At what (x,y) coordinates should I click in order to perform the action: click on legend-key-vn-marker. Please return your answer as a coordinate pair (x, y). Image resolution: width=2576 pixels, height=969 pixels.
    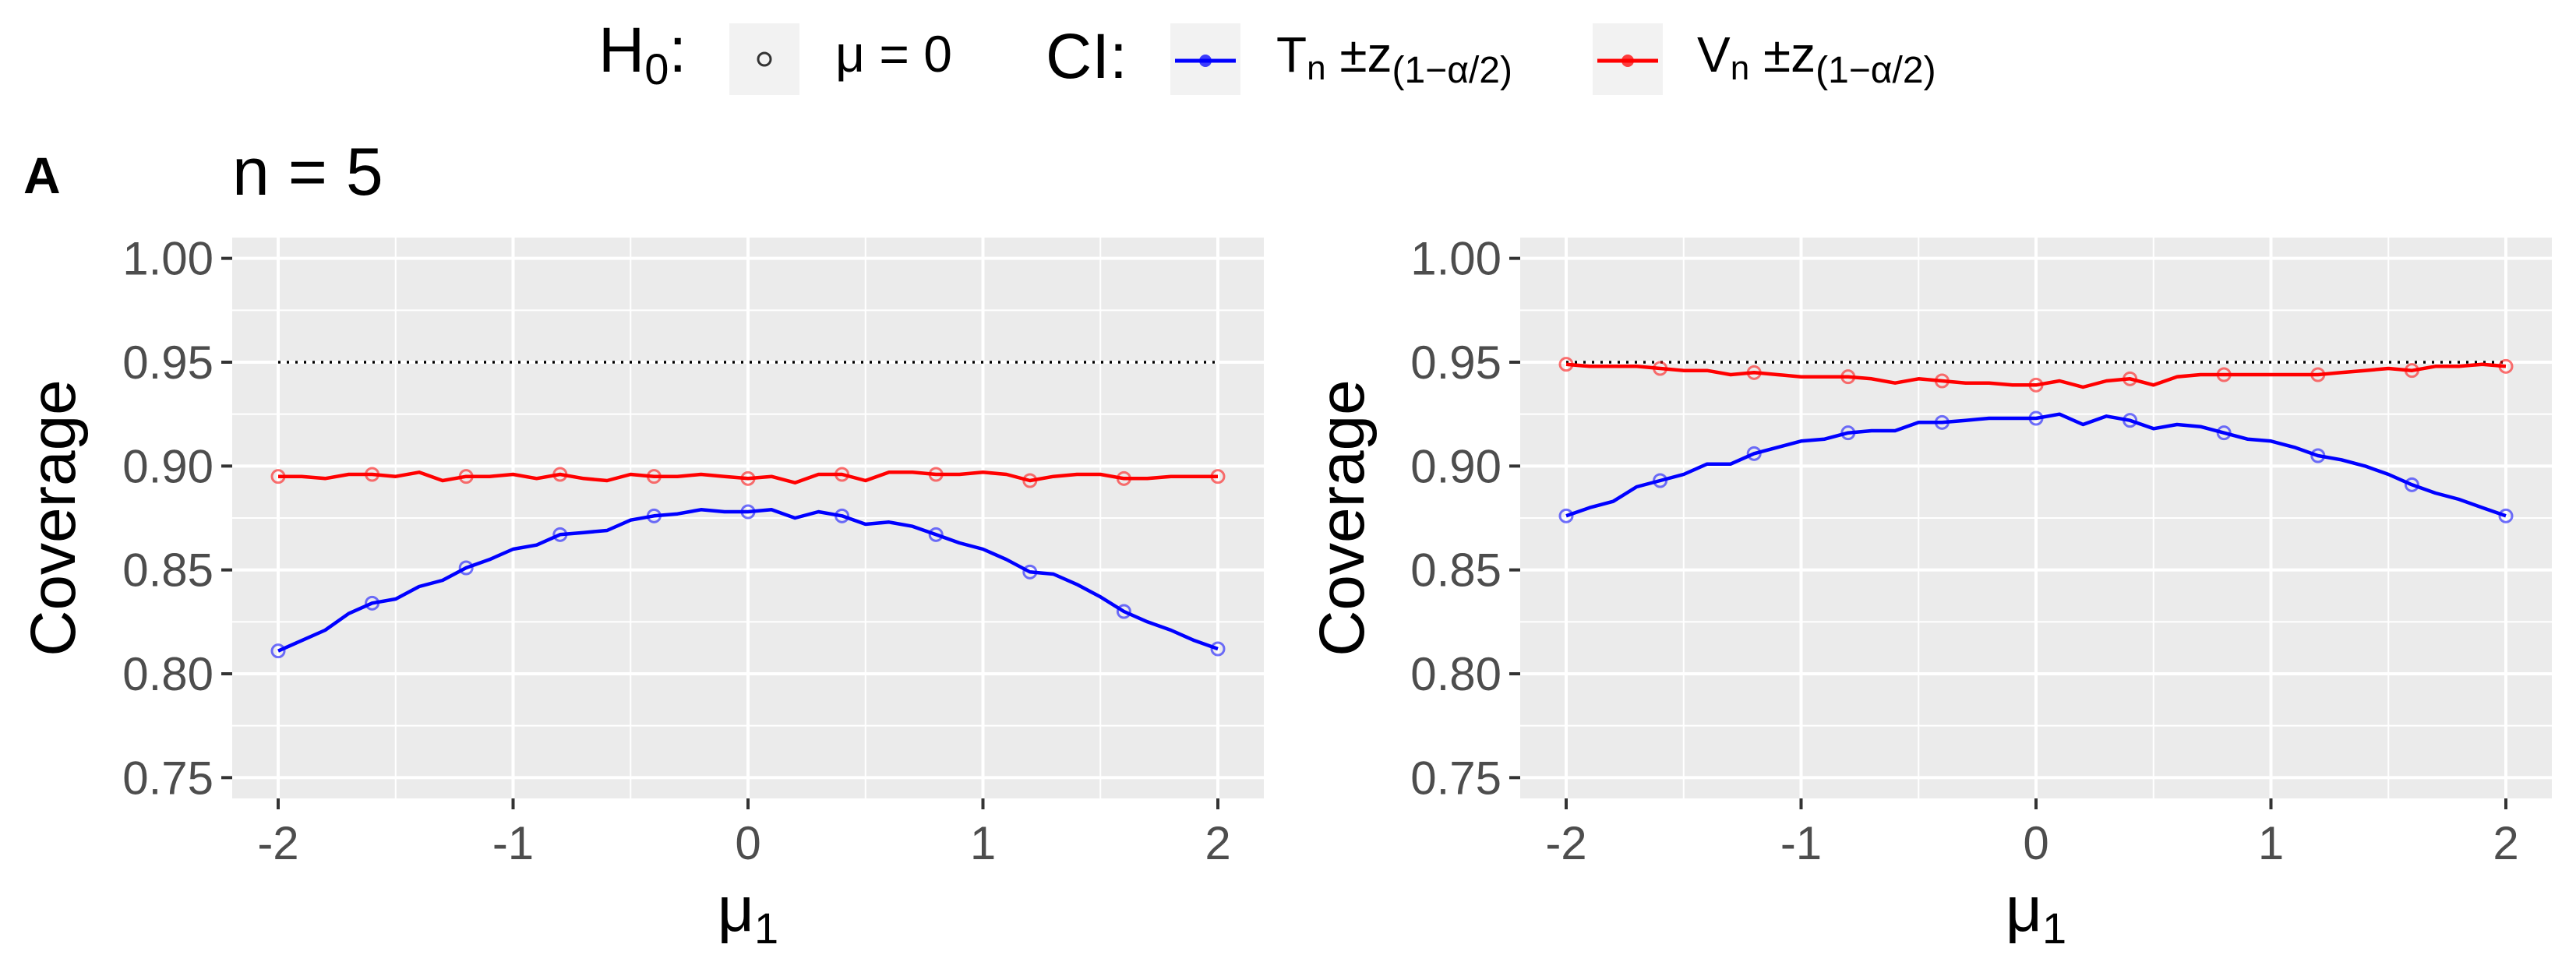
    Looking at the image, I should click on (1627, 61).